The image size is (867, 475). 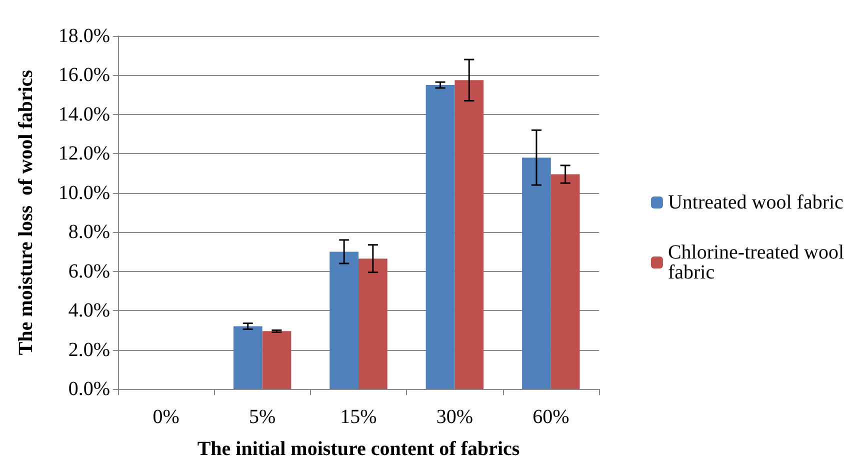 I want to click on y-tick-label: 0.0%, so click(x=89, y=389).